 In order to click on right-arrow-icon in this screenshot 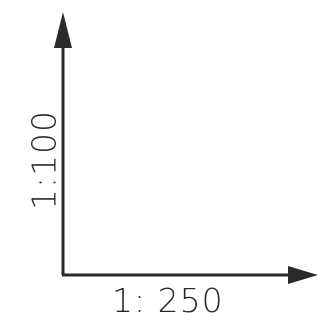, I will do `click(303, 275)`.